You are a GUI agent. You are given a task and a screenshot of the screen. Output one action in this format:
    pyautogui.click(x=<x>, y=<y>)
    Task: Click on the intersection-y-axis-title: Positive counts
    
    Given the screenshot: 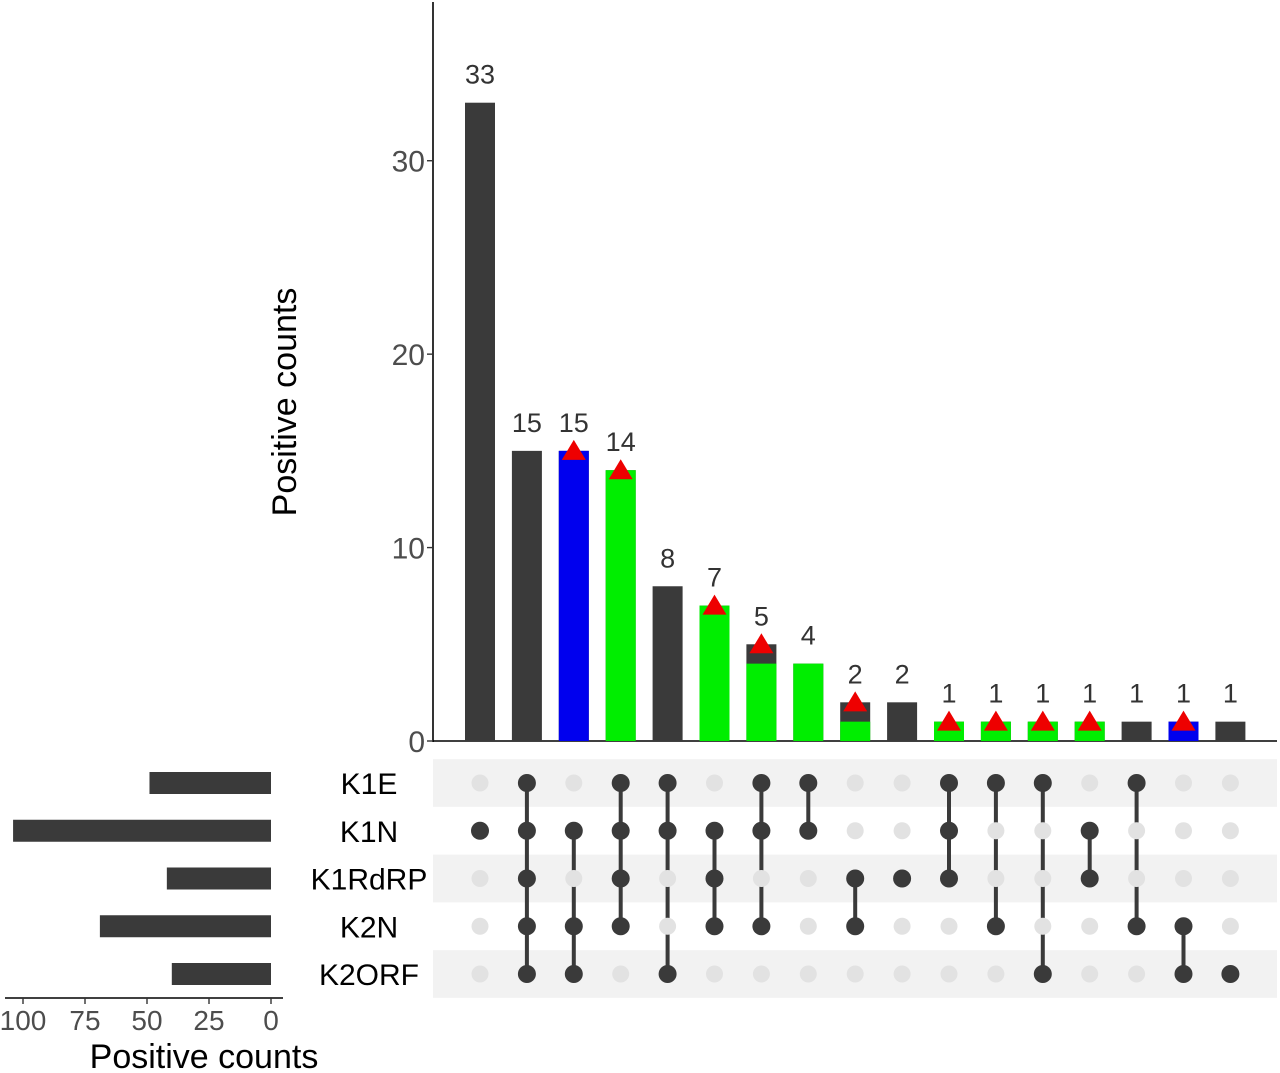 What is the action you would take?
    pyautogui.click(x=285, y=402)
    